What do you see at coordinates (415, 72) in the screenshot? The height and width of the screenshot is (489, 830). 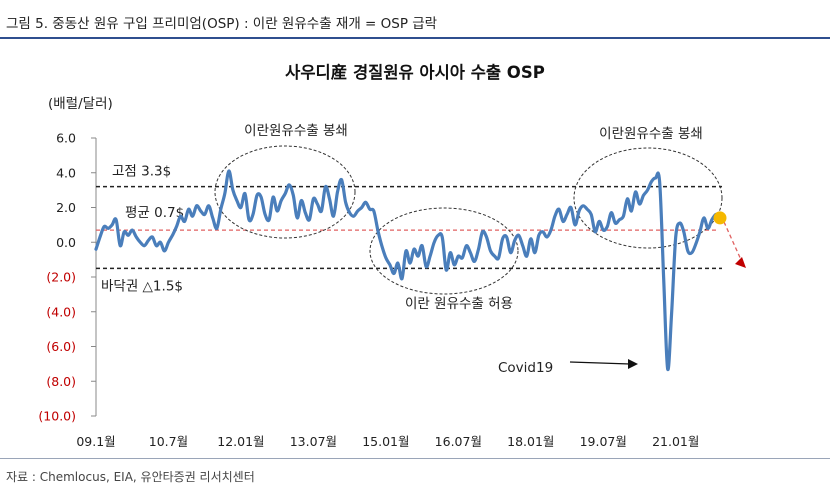 I see `chart-title: 사우디産 경질원유 아시아 수출 OSP` at bounding box center [415, 72].